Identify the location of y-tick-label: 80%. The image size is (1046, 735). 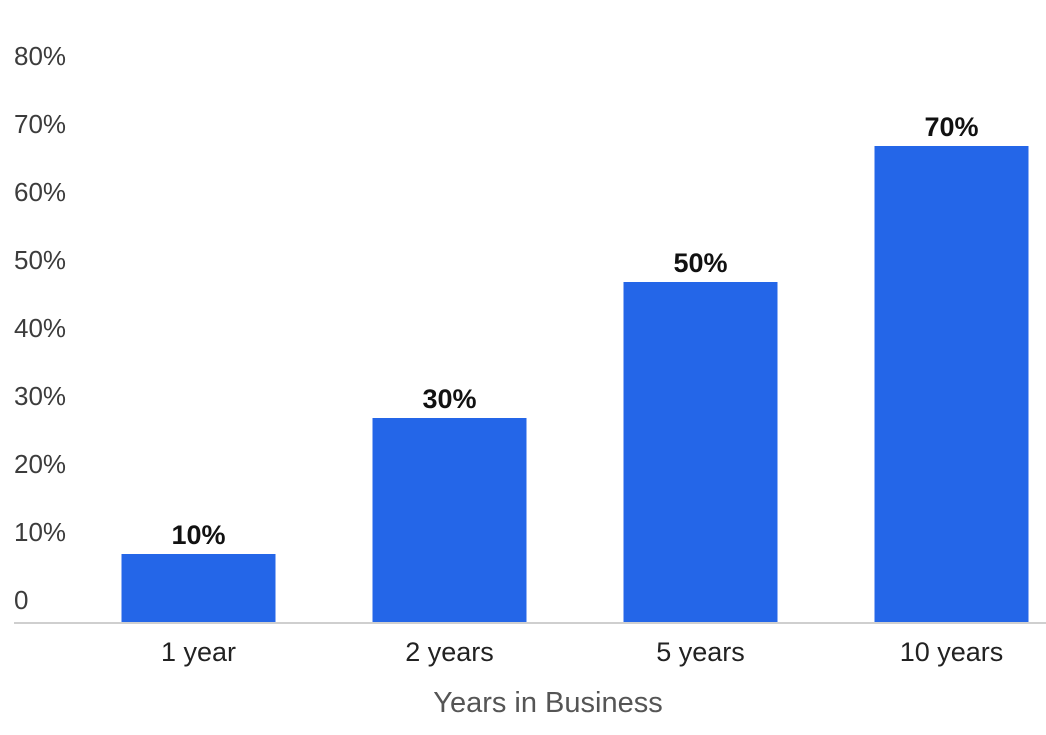
(40, 56).